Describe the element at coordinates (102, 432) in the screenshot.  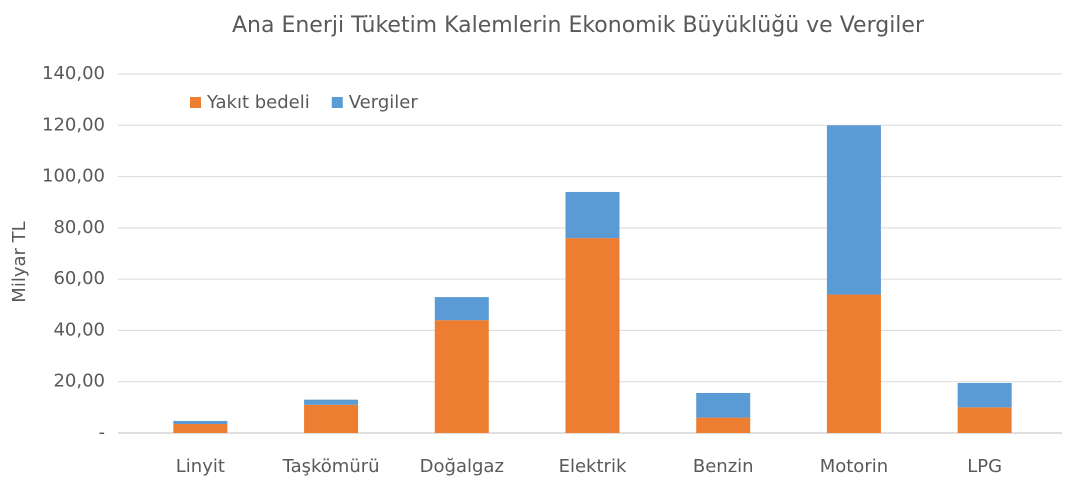
I see `y-tick-label: -` at that location.